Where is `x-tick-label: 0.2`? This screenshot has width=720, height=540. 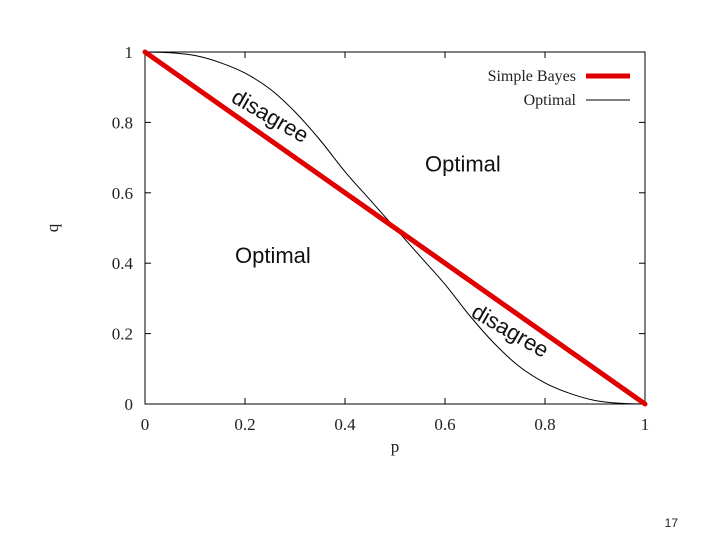 x-tick-label: 0.2 is located at coordinates (244, 424).